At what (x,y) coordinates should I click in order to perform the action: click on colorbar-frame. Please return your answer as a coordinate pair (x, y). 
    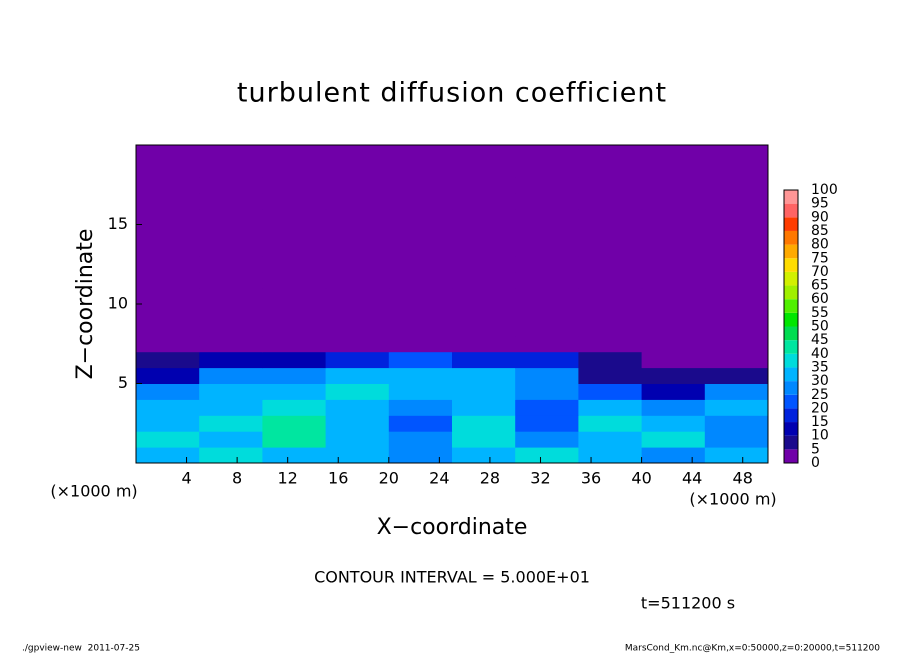
    Looking at the image, I should click on (791, 326).